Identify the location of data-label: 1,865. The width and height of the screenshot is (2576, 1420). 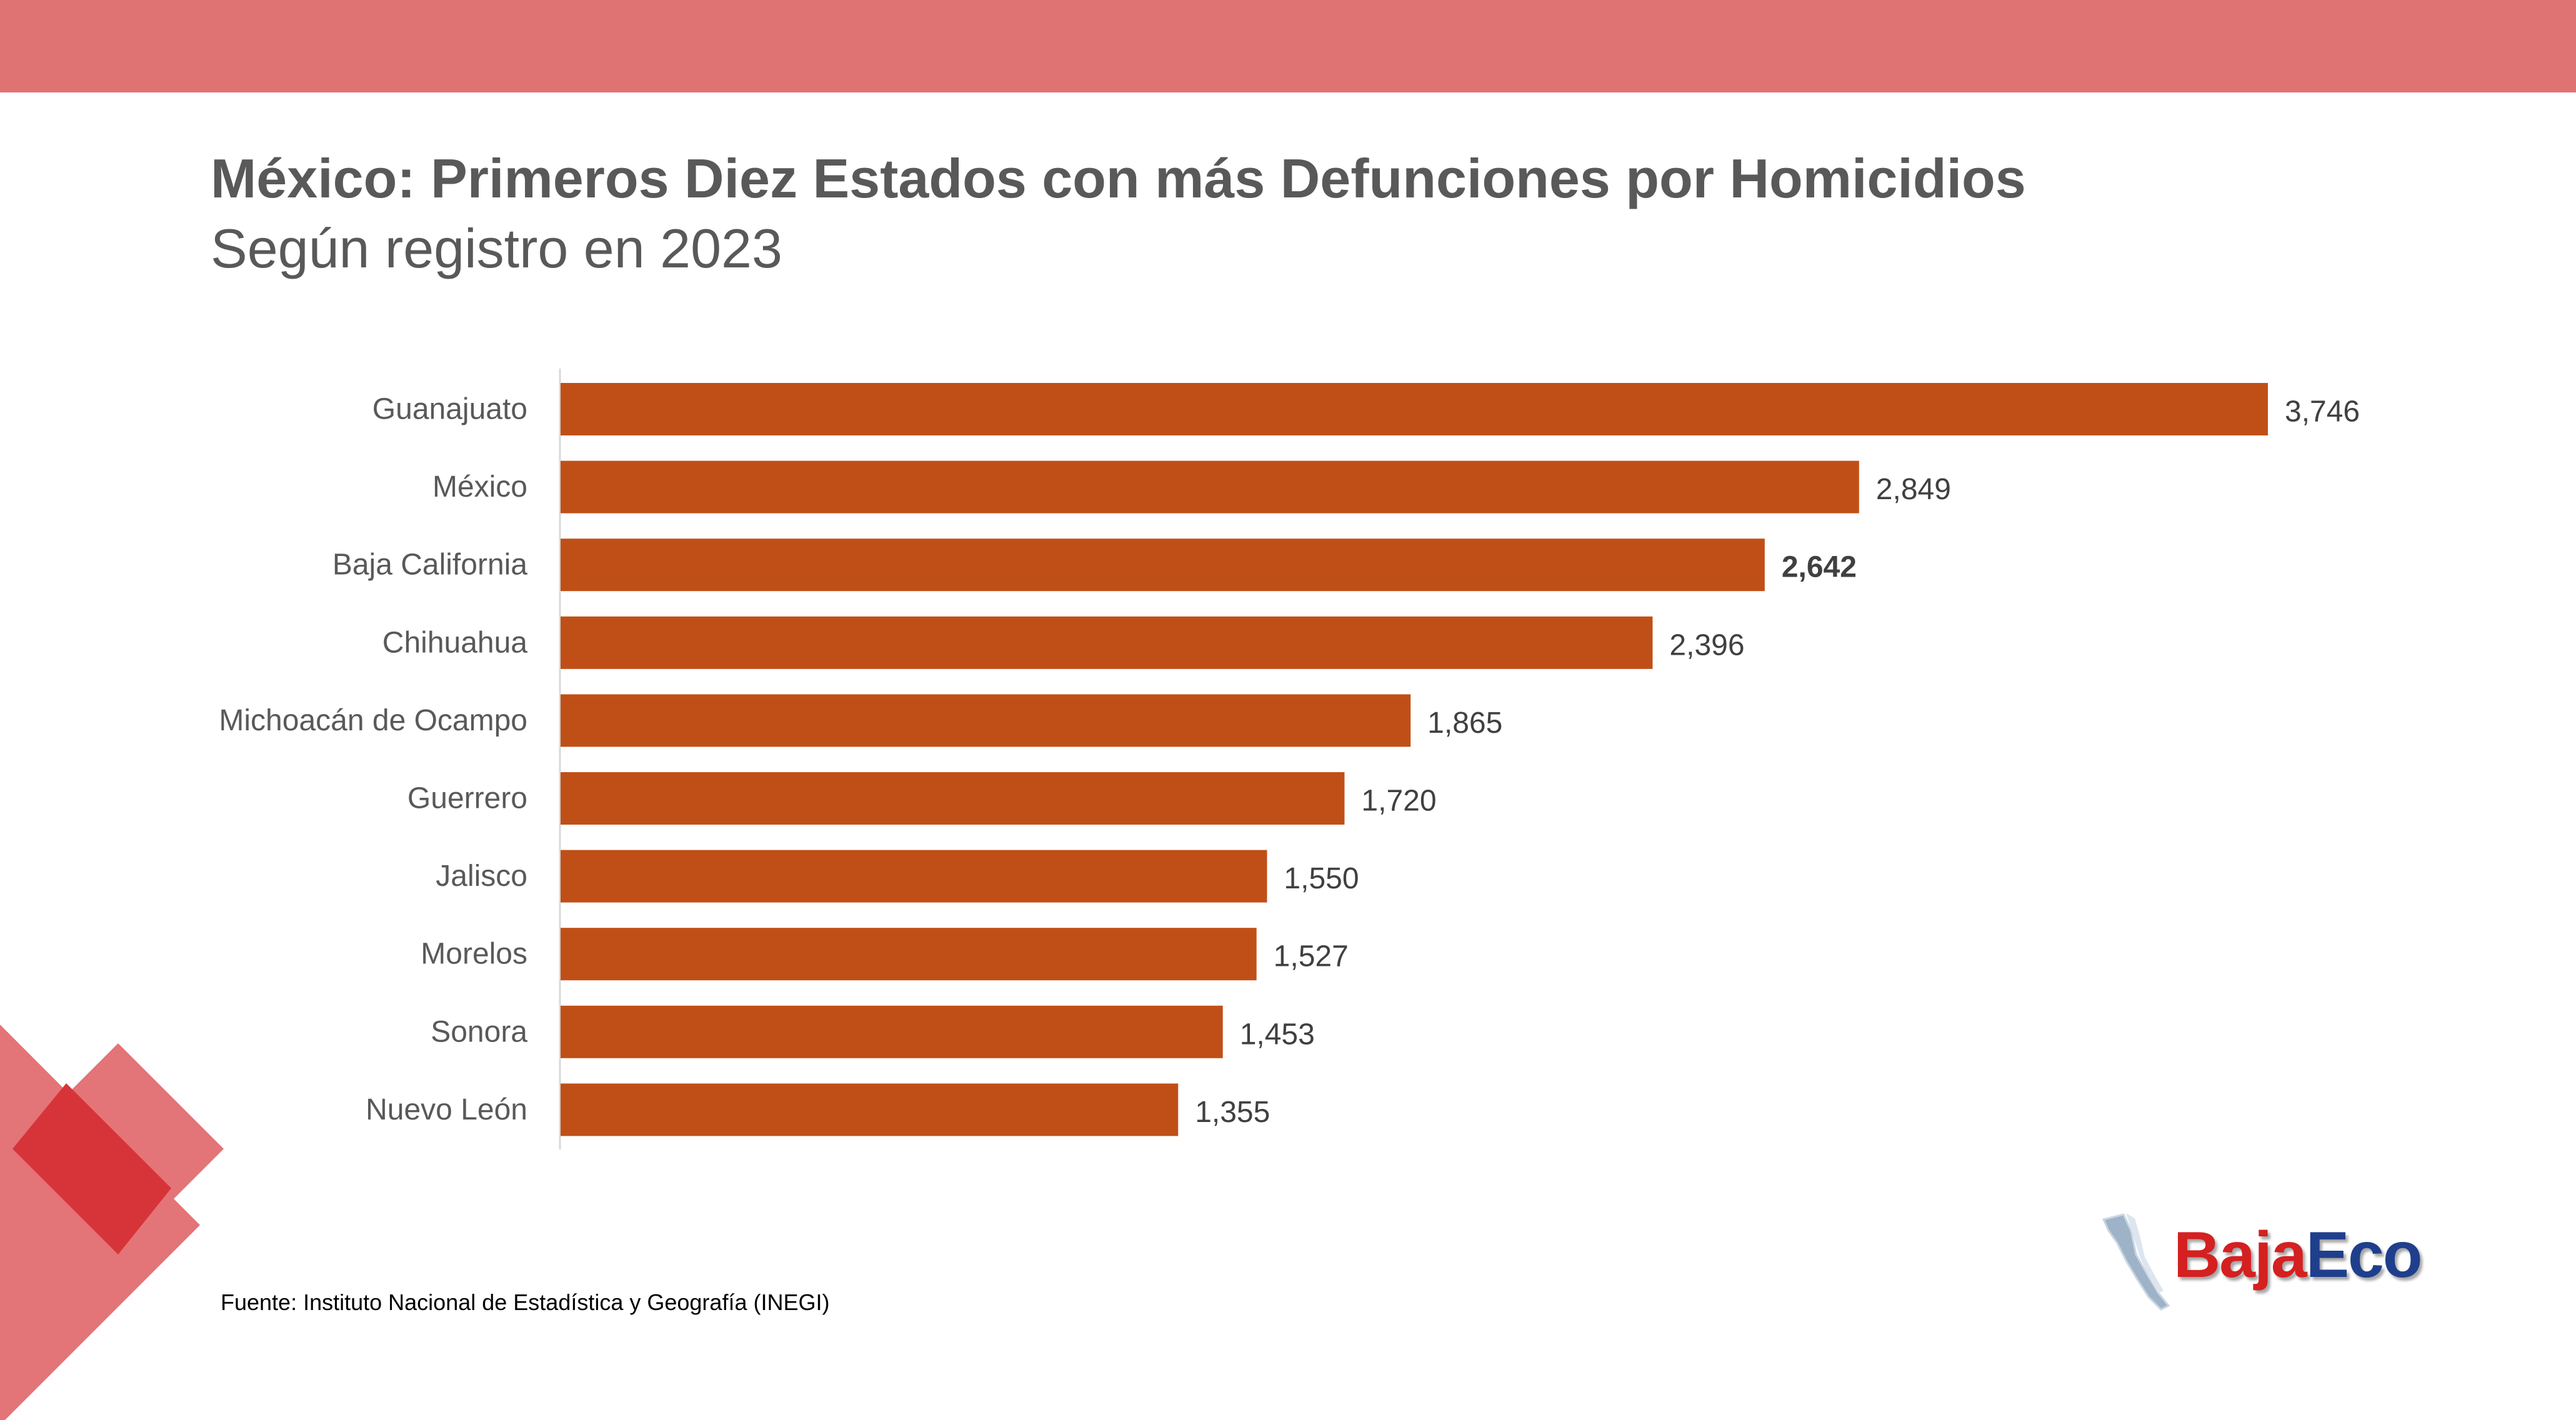
(1464, 723).